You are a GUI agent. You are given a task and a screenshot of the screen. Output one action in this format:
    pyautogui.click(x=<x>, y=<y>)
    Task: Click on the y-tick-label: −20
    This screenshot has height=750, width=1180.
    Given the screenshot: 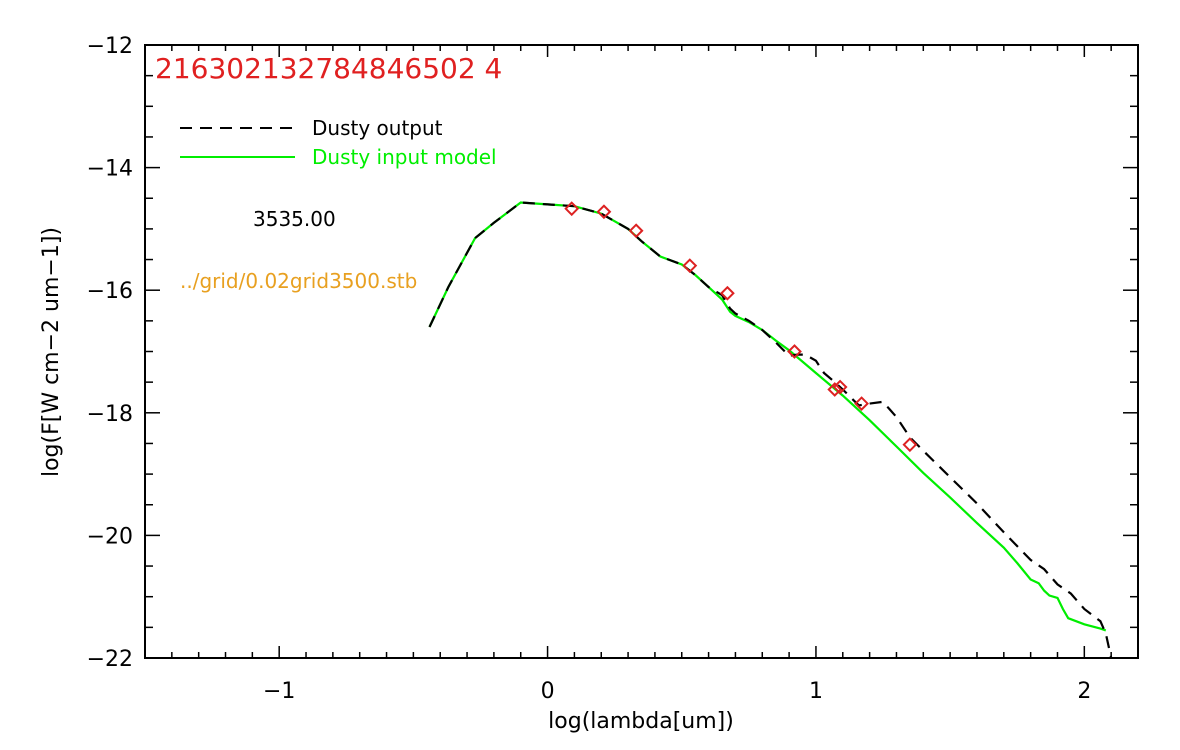 What is the action you would take?
    pyautogui.click(x=110, y=536)
    